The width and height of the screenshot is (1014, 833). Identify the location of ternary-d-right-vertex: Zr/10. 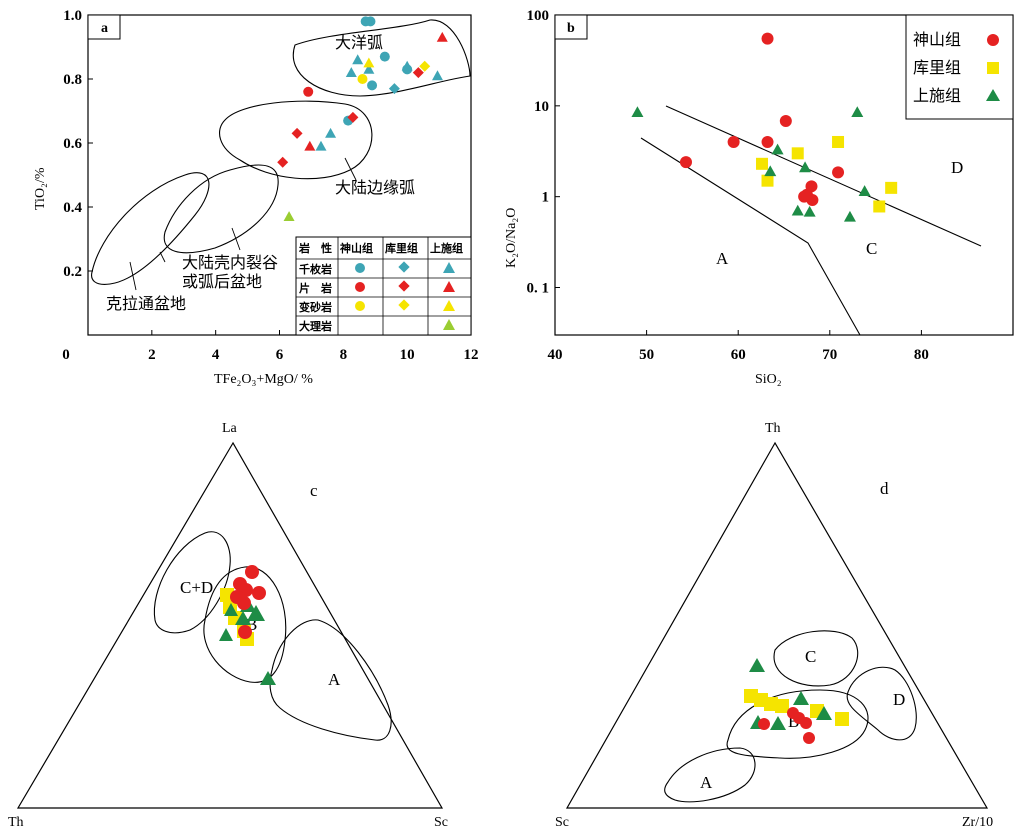
(977, 822).